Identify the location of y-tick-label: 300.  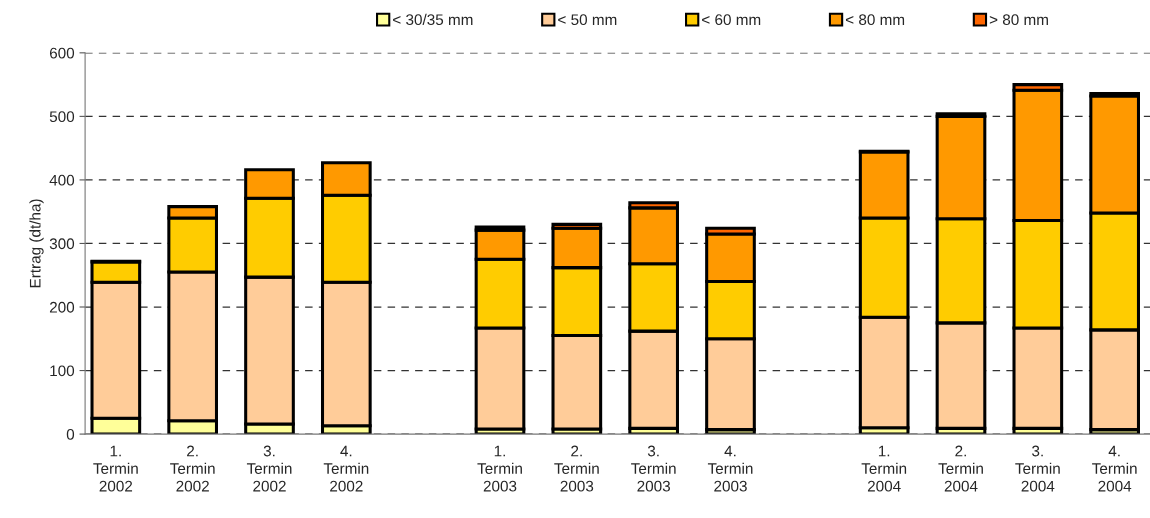
(62, 244).